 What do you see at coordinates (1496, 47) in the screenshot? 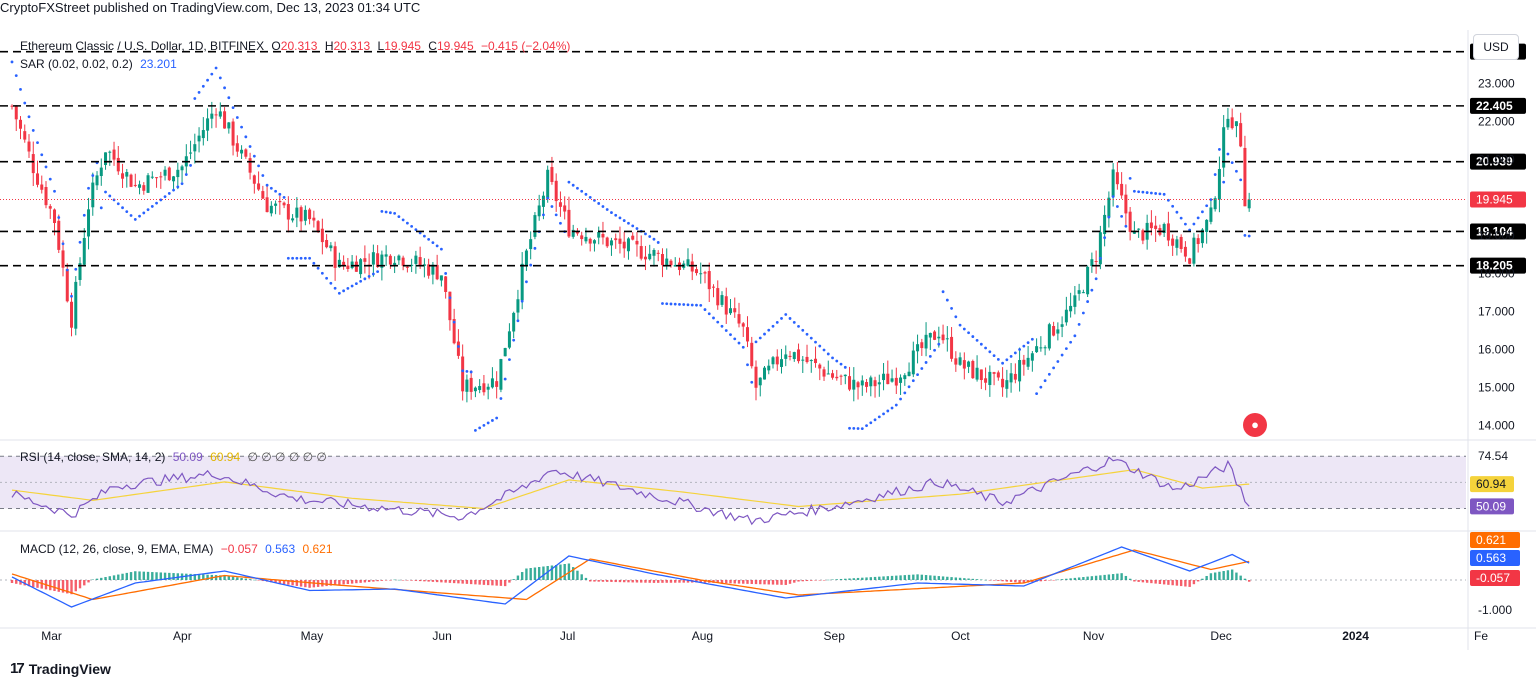
I see `currency-button: USD` at bounding box center [1496, 47].